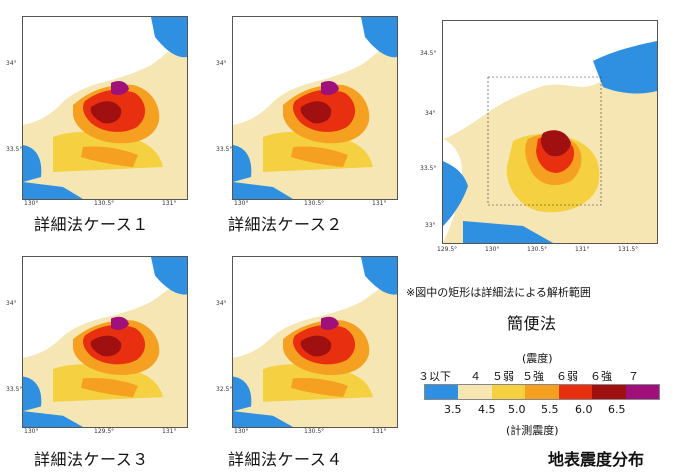  Describe the element at coordinates (503, 376) in the screenshot. I see `intensity-label-2: ５弱` at that location.